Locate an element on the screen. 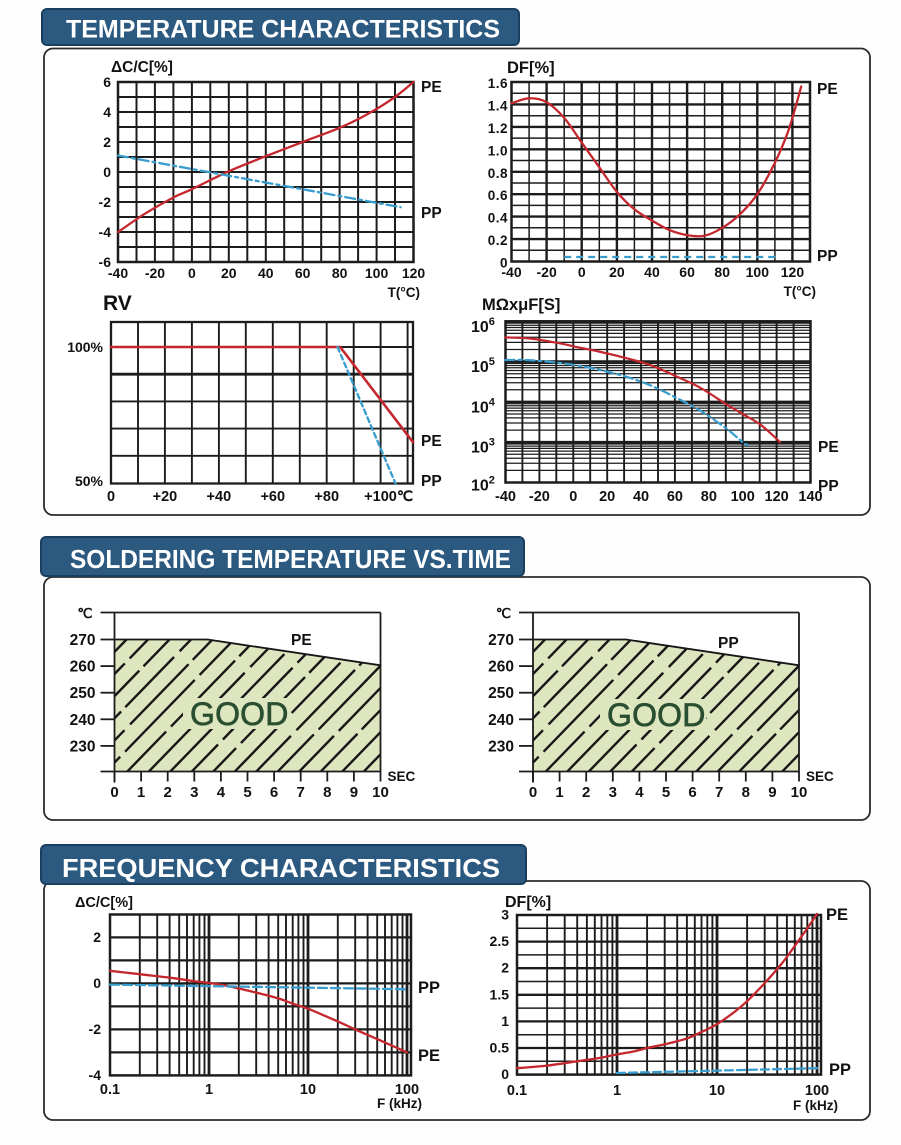 The image size is (901, 1145). svg-text: SEC is located at coordinates (820, 776).